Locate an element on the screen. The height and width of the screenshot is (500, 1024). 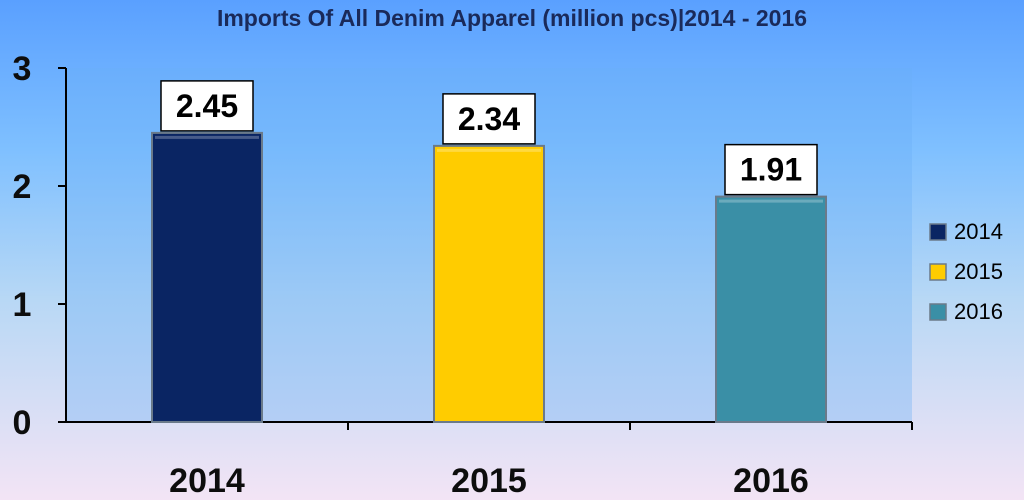
y-tick-label: 2 is located at coordinates (22, 187).